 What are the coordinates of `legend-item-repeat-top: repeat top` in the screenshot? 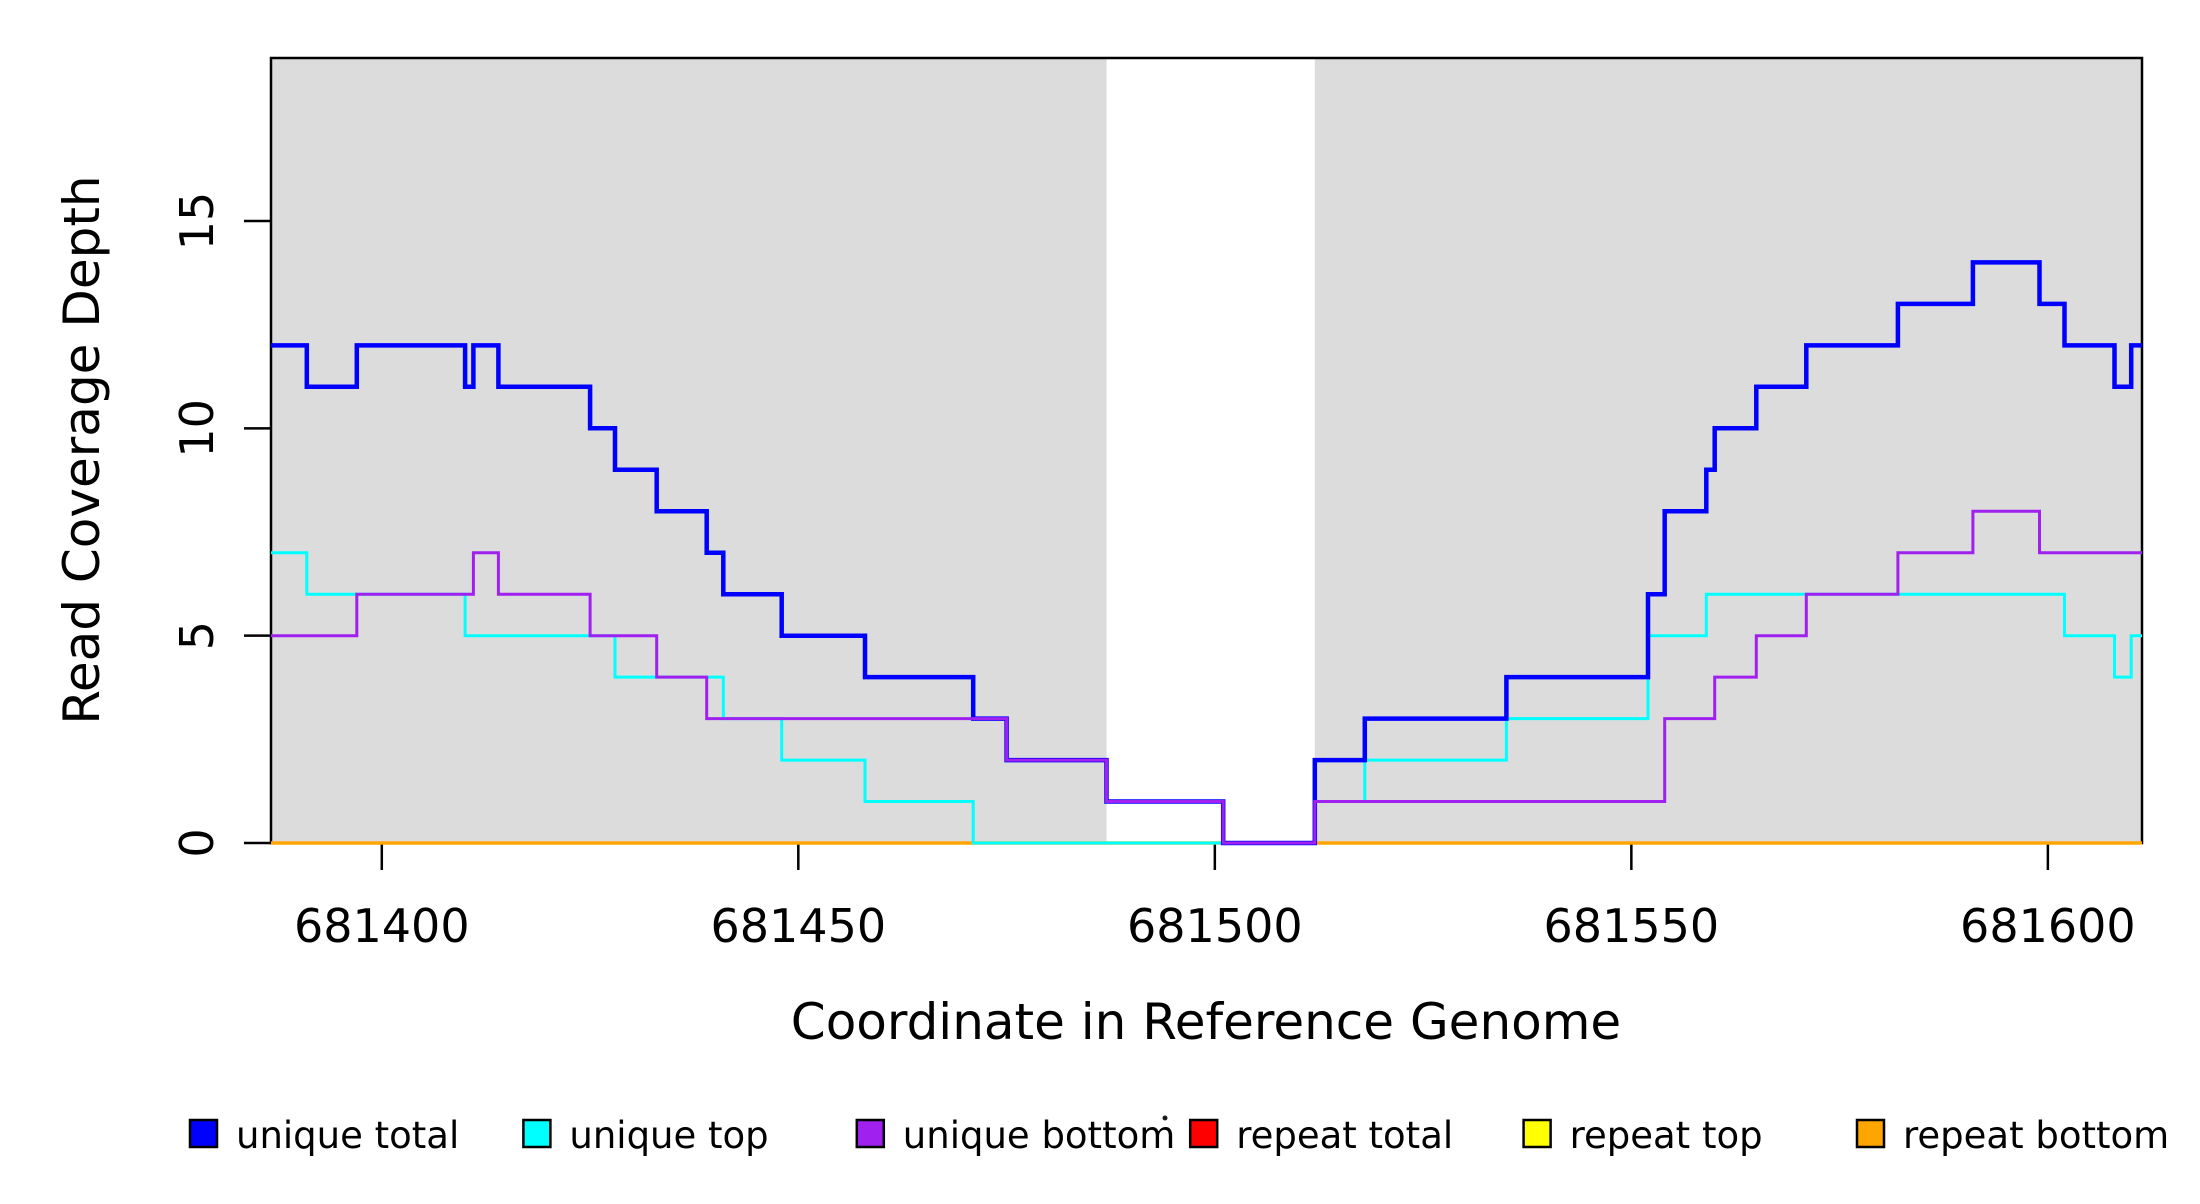 It's located at (1642, 1135).